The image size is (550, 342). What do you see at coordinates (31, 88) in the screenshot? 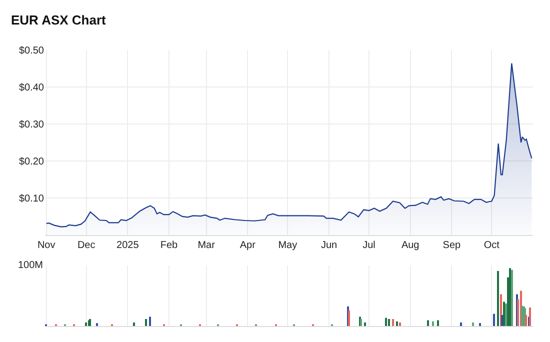
I see `y-tick-label: $0.40` at bounding box center [31, 88].